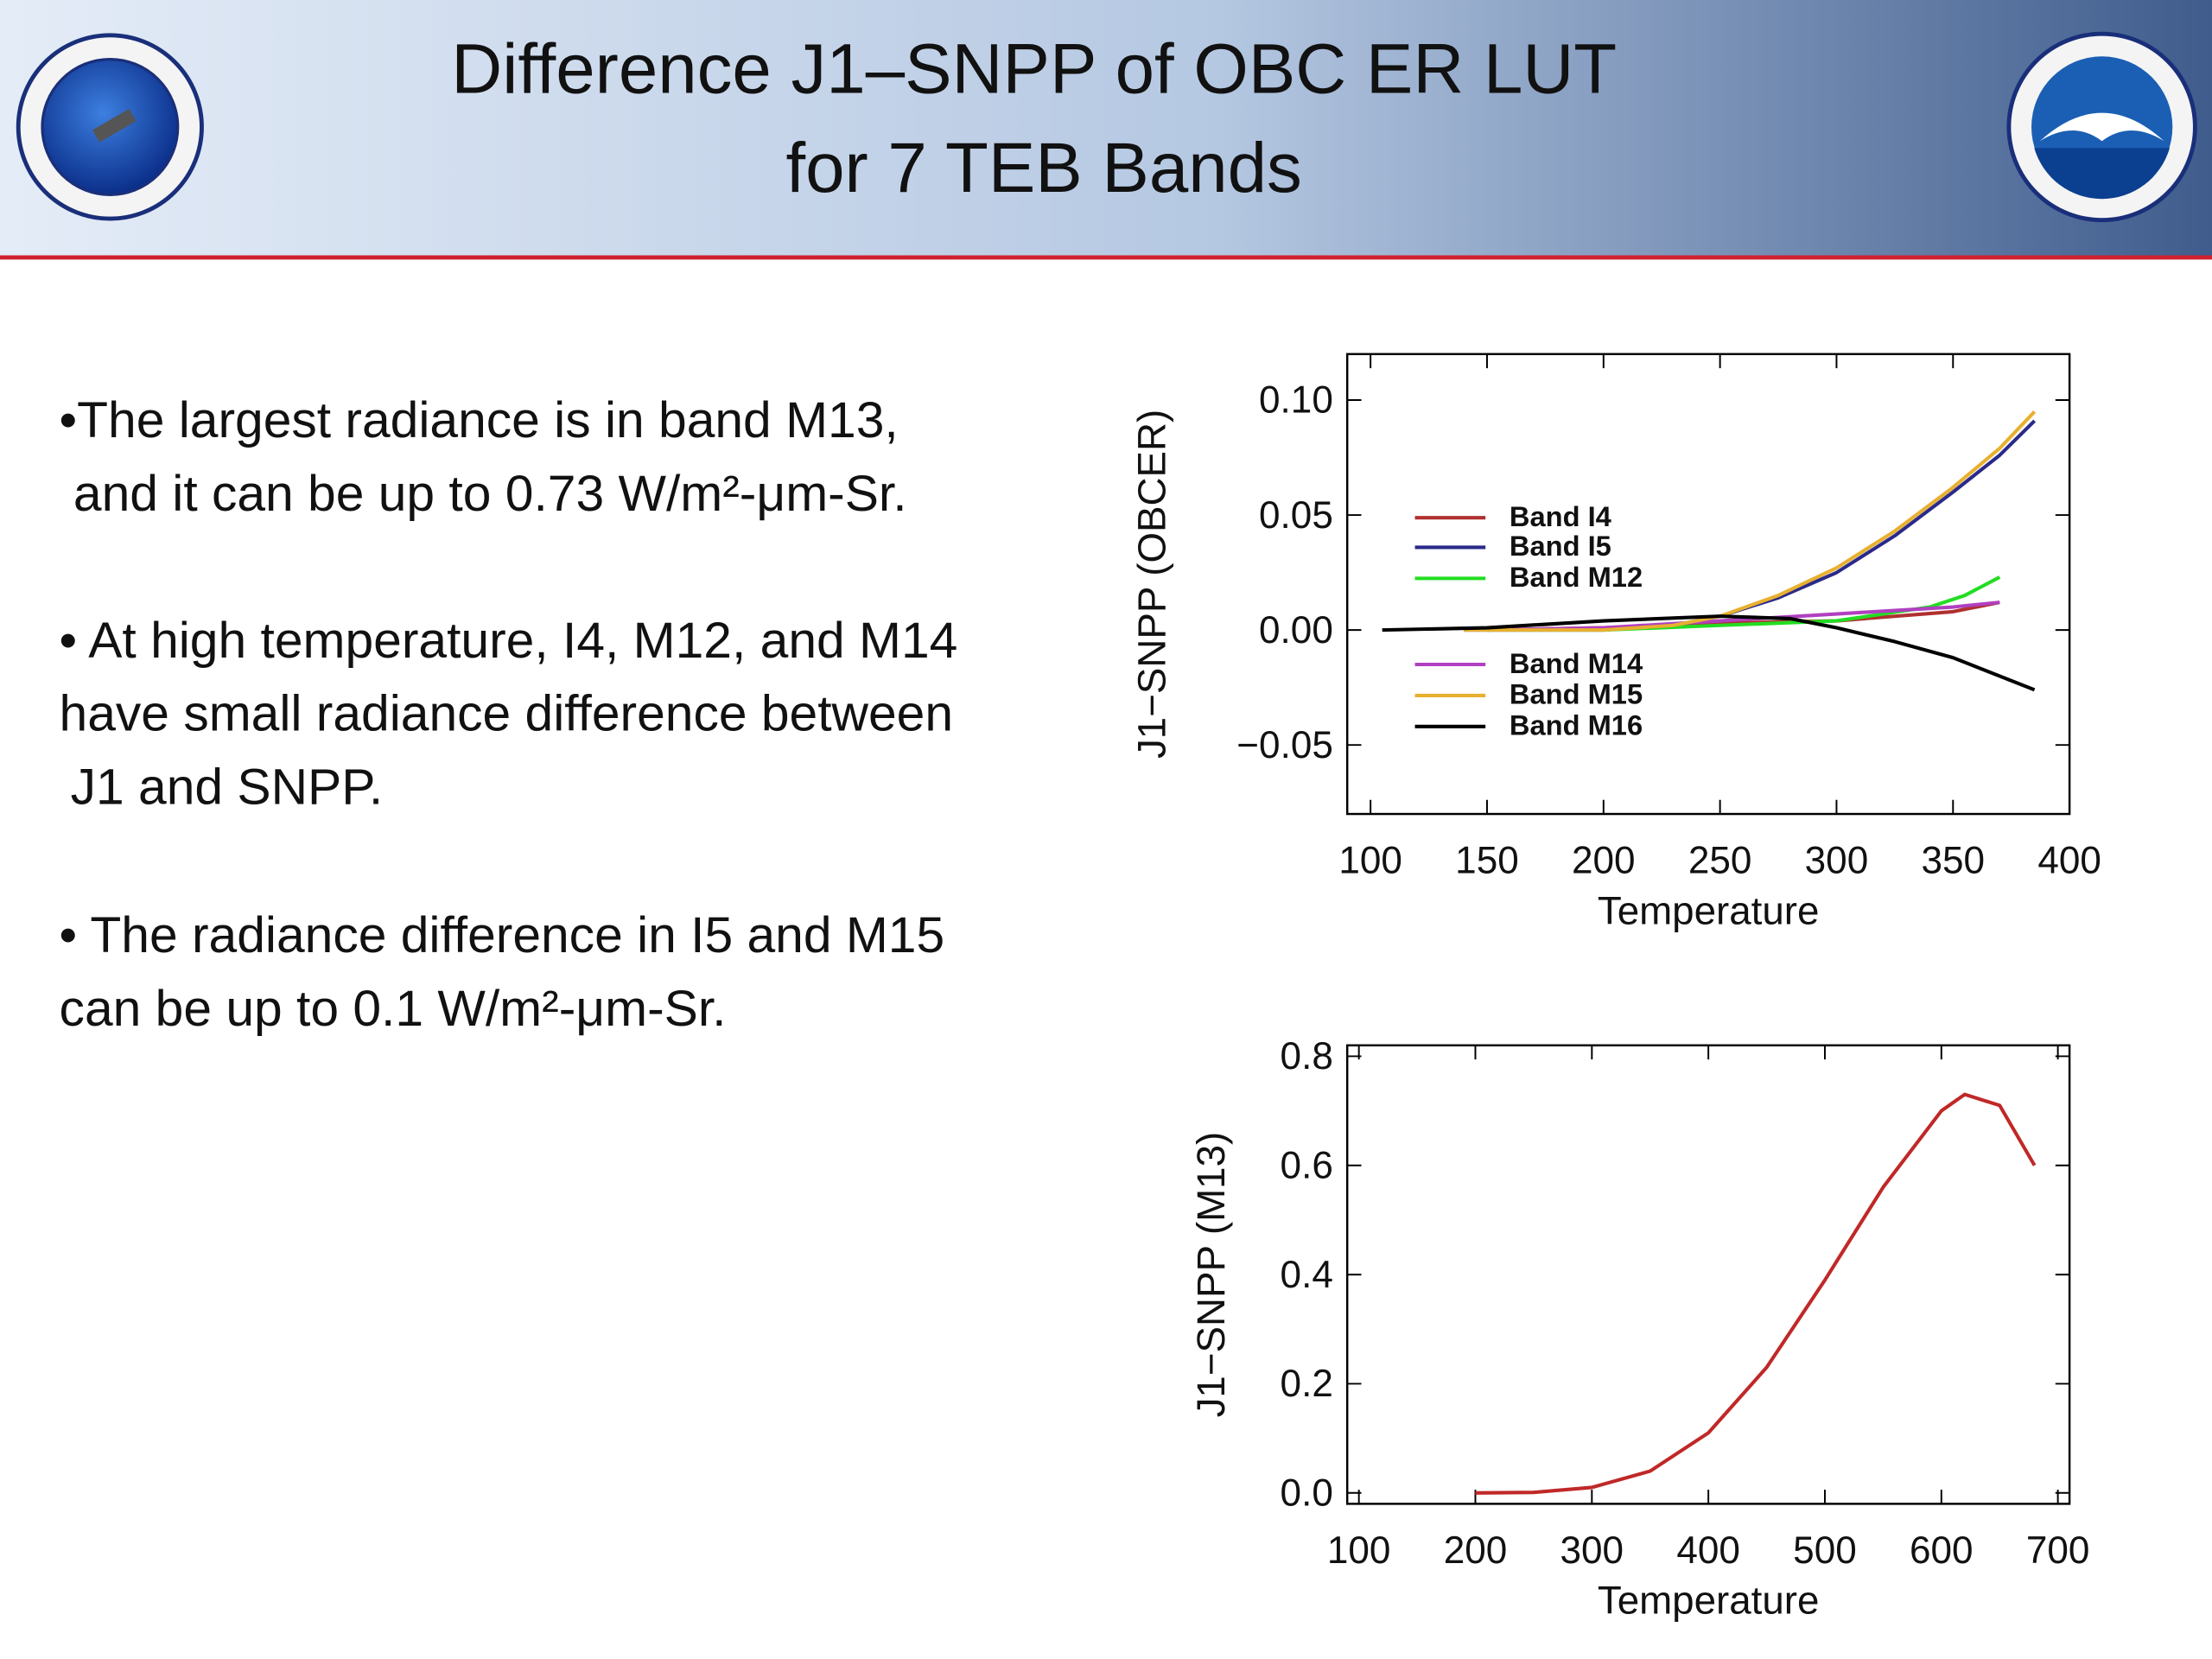 The height and width of the screenshot is (1659, 2212). I want to click on y-tick-label: 0.8, so click(1307, 1056).